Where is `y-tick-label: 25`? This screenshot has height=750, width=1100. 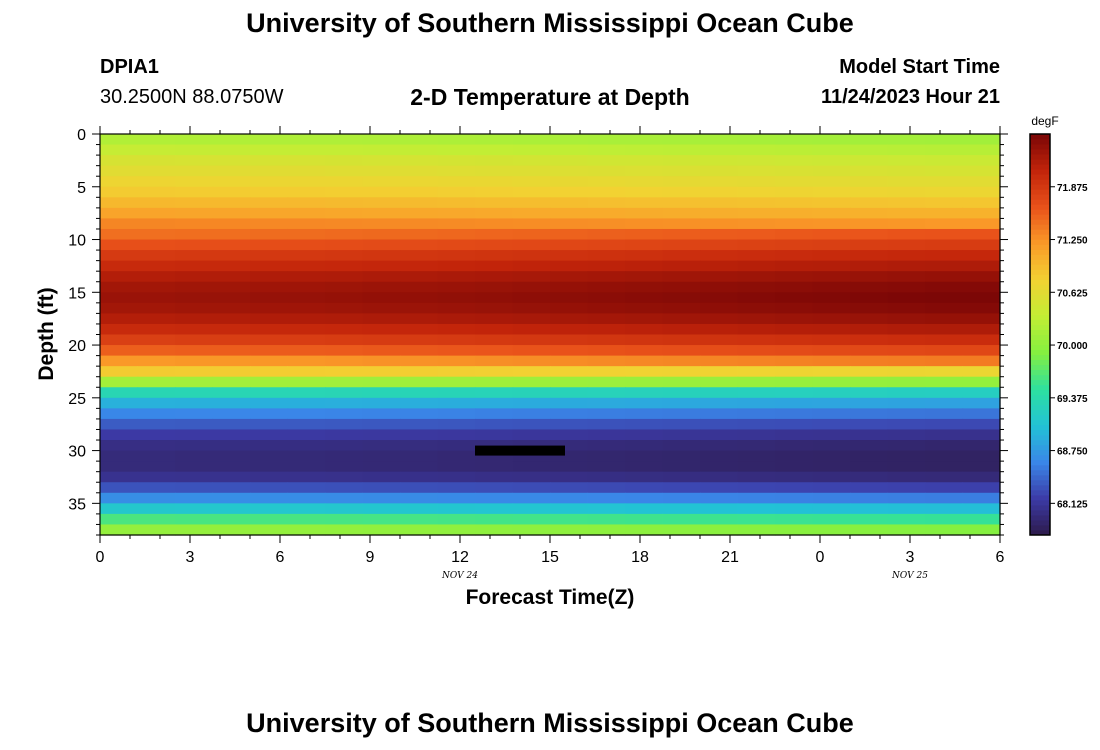
y-tick-label: 25 is located at coordinates (77, 399).